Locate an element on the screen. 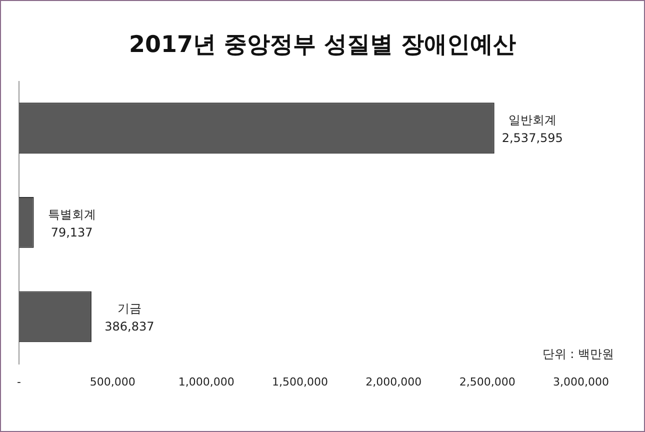 The height and width of the screenshot is (432, 645). data-label: 79,137 is located at coordinates (71, 232).